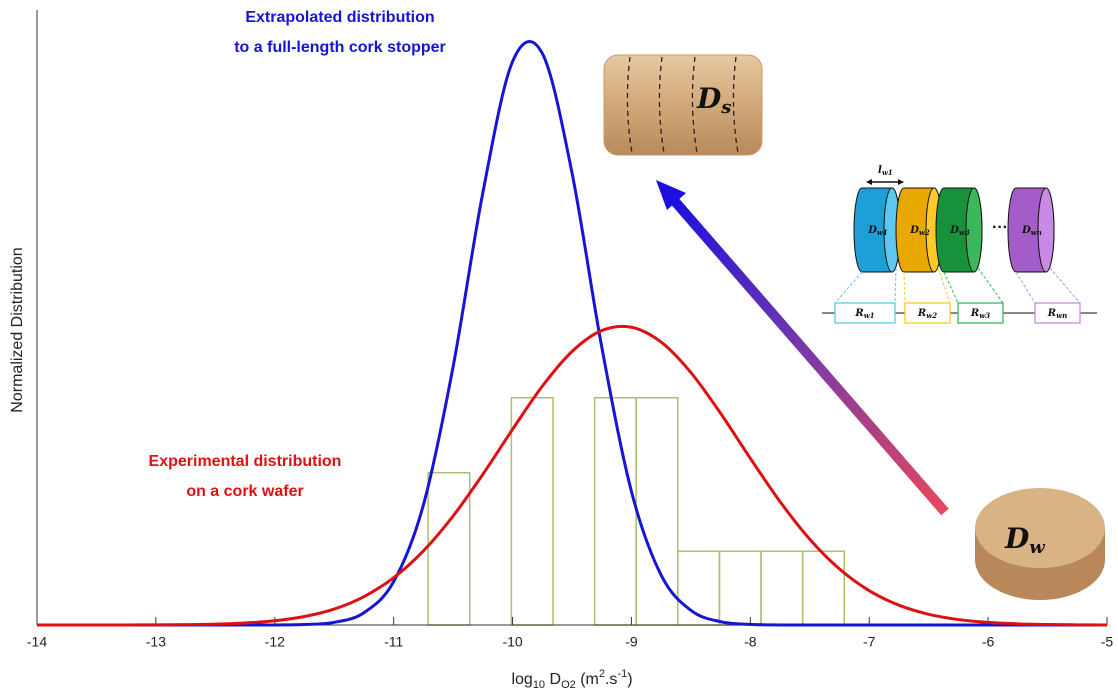  What do you see at coordinates (17, 329) in the screenshot?
I see `y-axis-label: Normalized Distribution` at bounding box center [17, 329].